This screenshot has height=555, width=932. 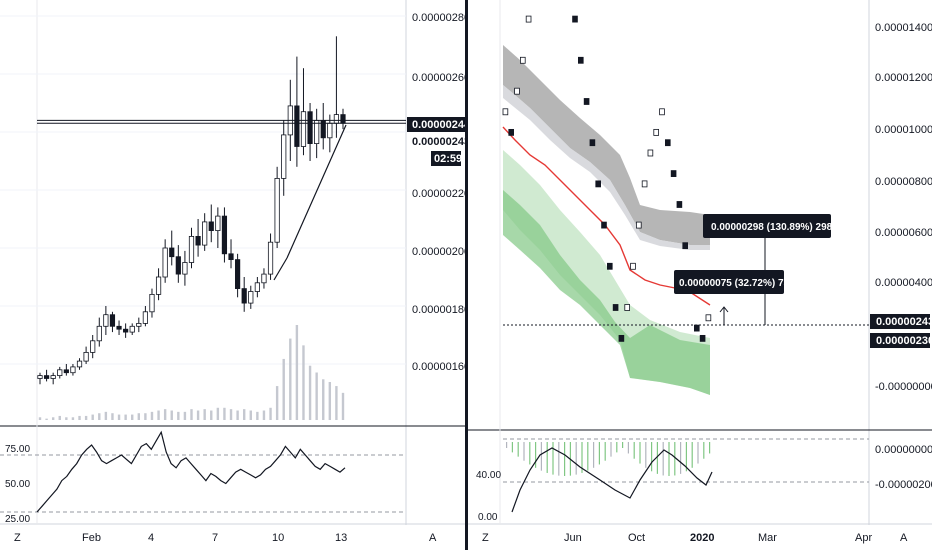 I want to click on triangle-trendline, so click(x=316, y=191).